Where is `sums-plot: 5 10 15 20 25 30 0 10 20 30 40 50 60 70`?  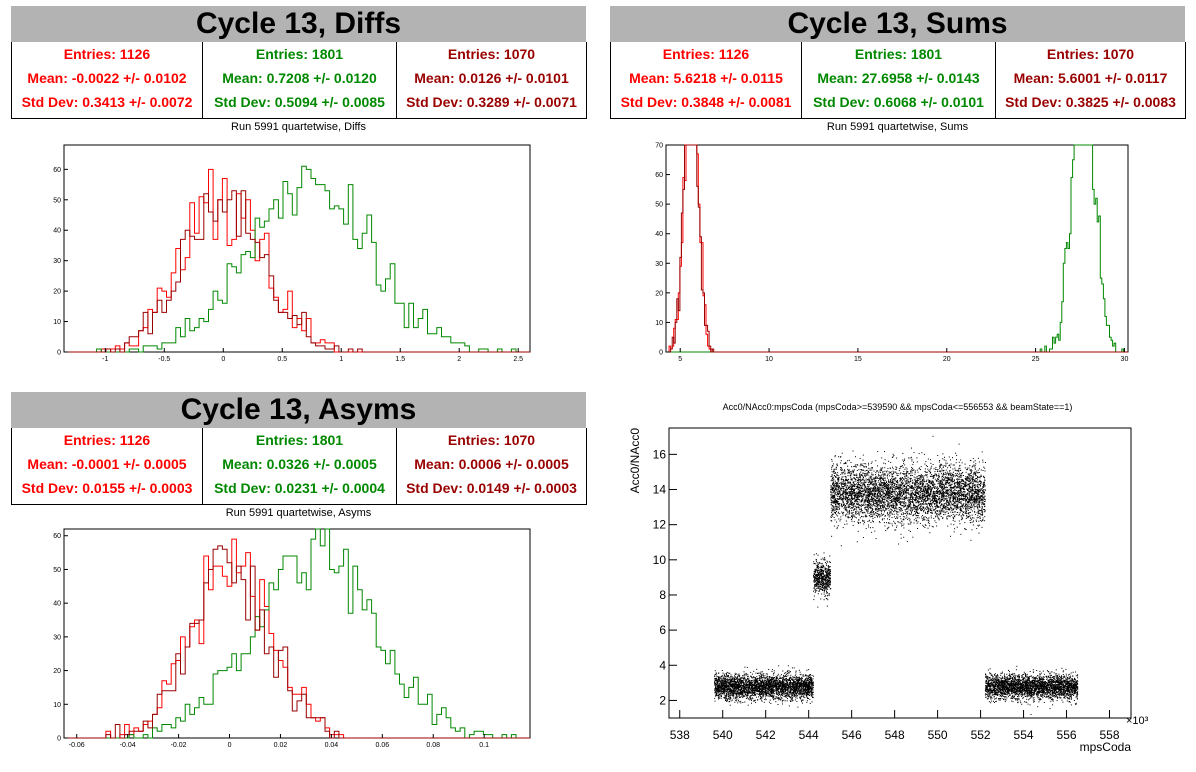
sums-plot: 5 10 15 20 25 30 0 10 20 30 40 50 60 70 is located at coordinates (892, 253).